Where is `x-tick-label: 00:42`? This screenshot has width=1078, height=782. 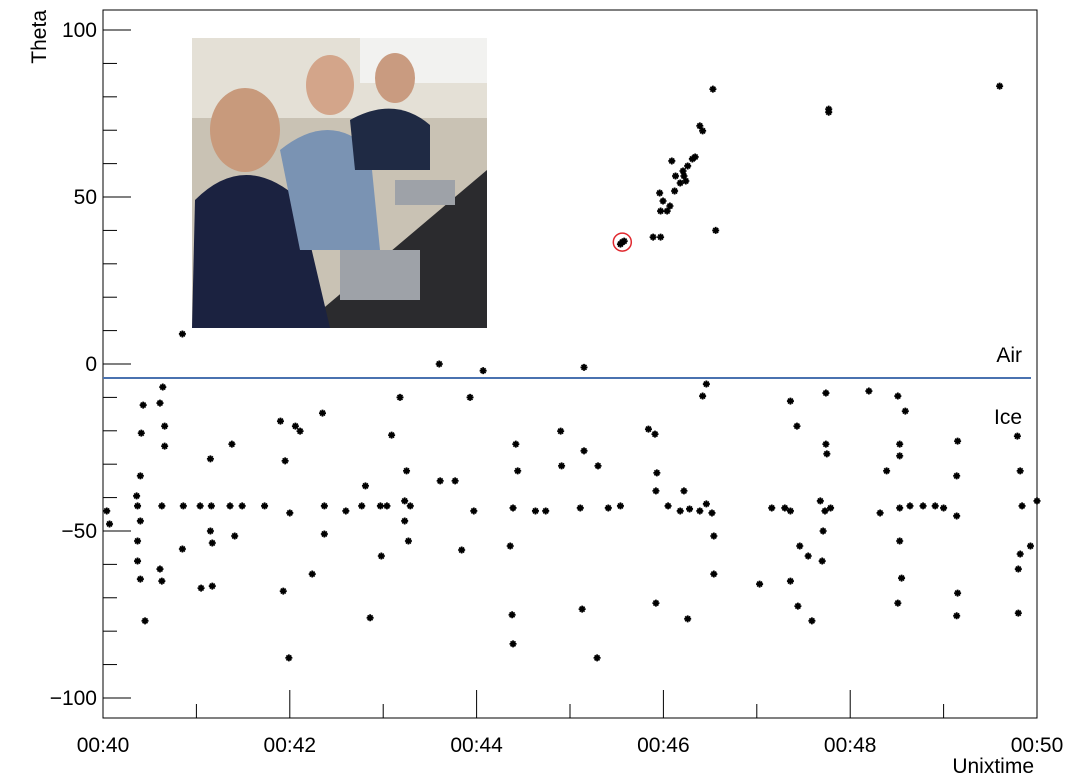 x-tick-label: 00:42 is located at coordinates (290, 745).